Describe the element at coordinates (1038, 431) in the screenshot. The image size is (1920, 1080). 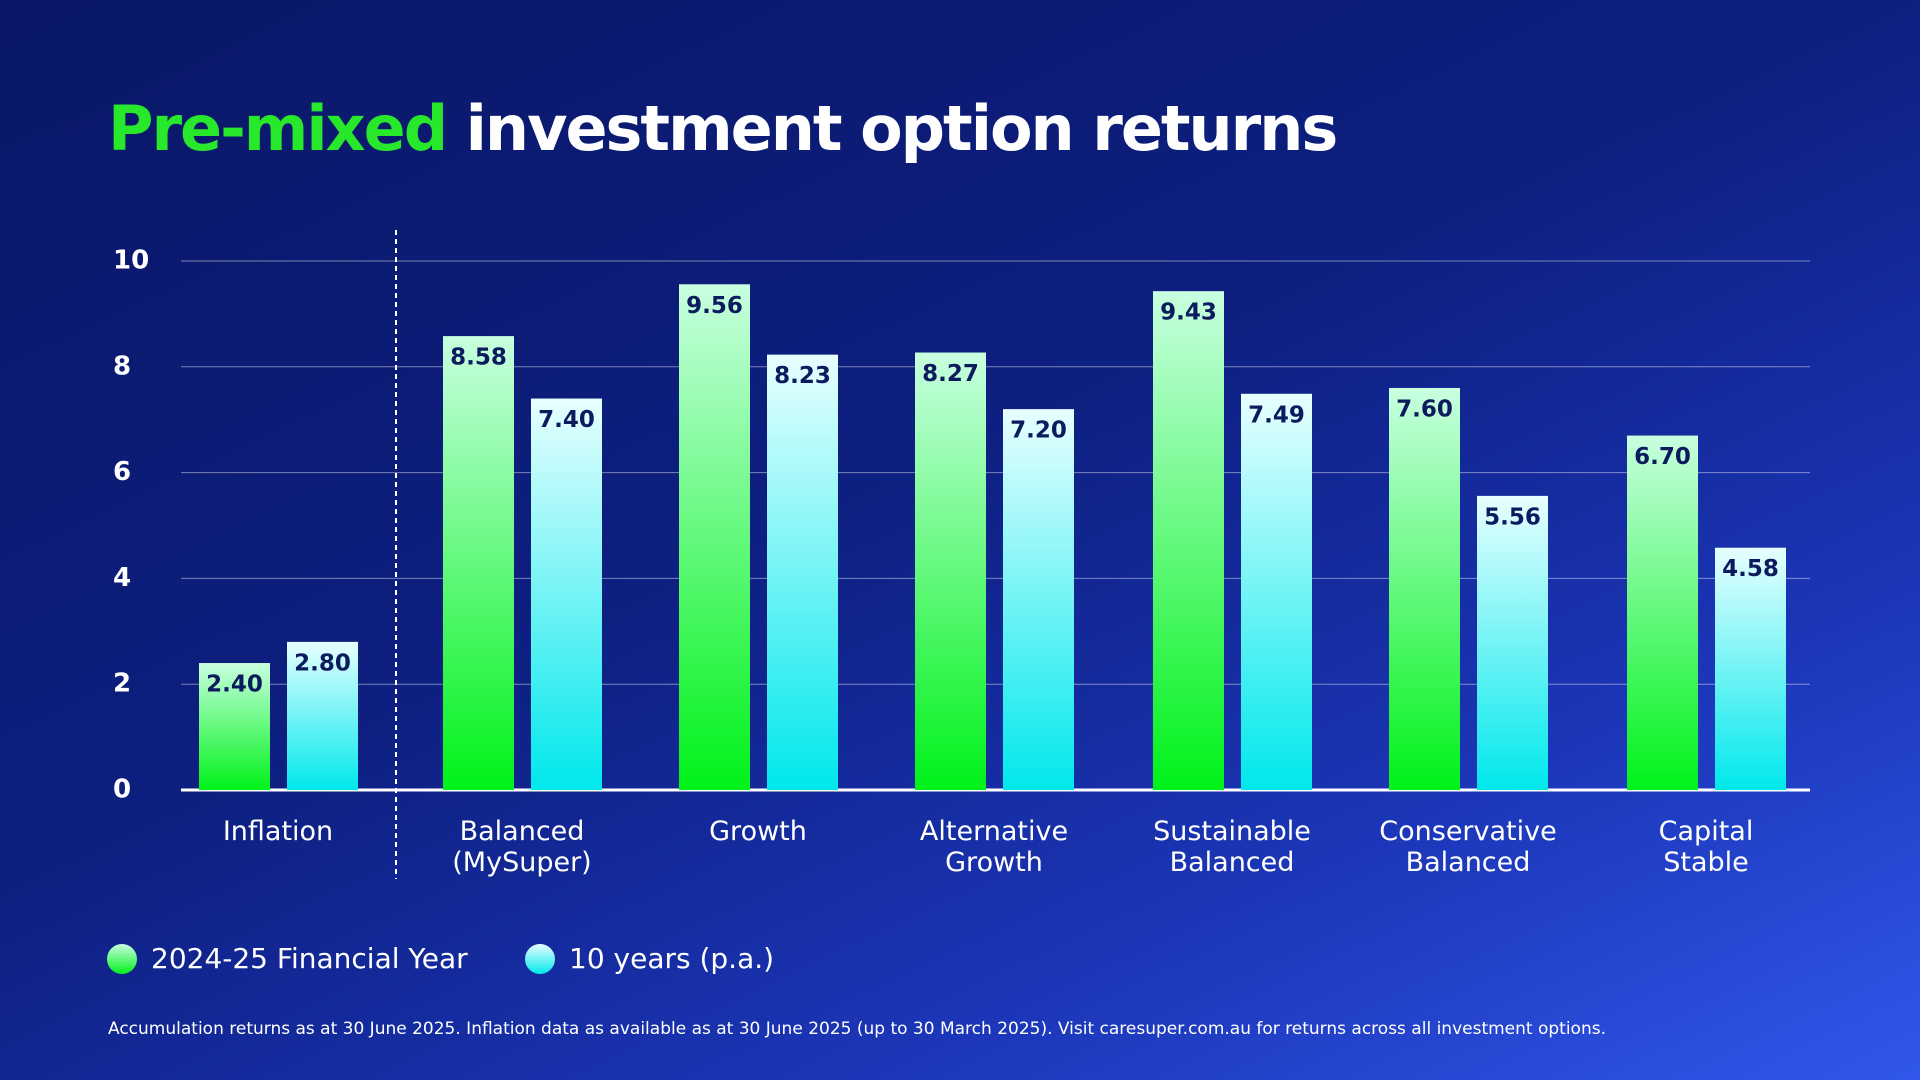
I see `value-label: 7.20` at that location.